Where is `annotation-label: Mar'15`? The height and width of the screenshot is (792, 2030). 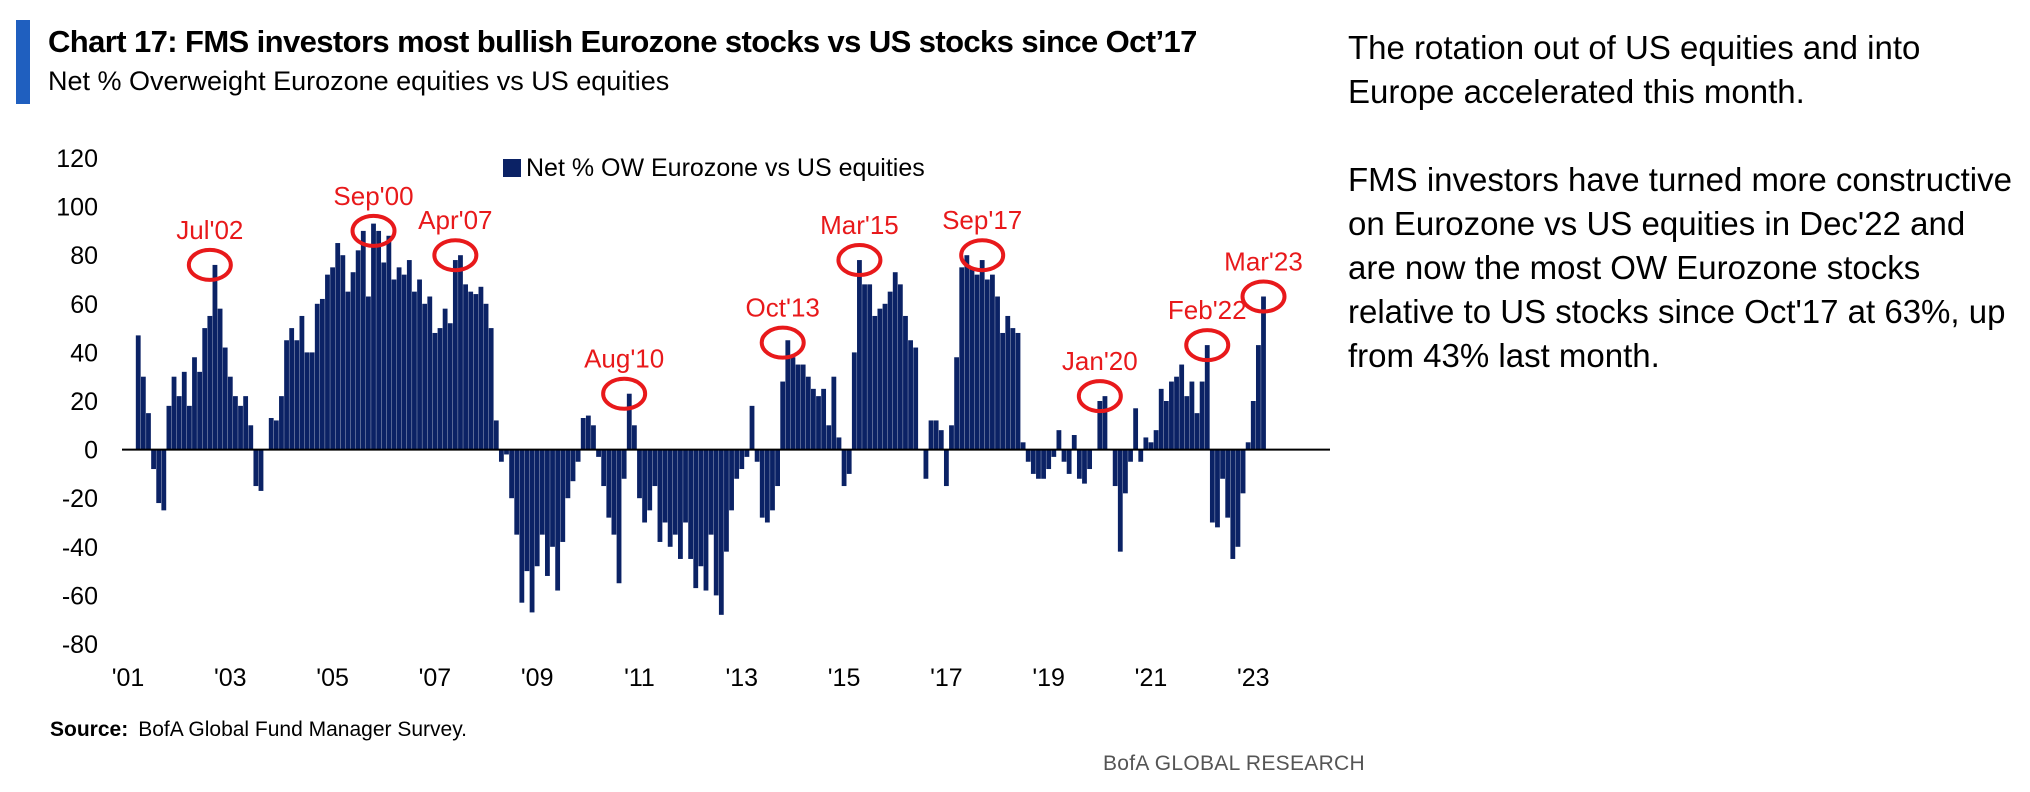 annotation-label: Mar'15 is located at coordinates (859, 225).